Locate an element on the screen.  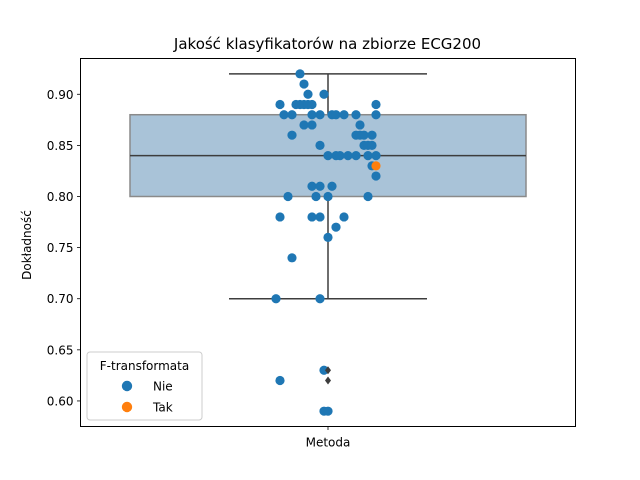
y-tick-label: 0.90 is located at coordinates (60, 95).